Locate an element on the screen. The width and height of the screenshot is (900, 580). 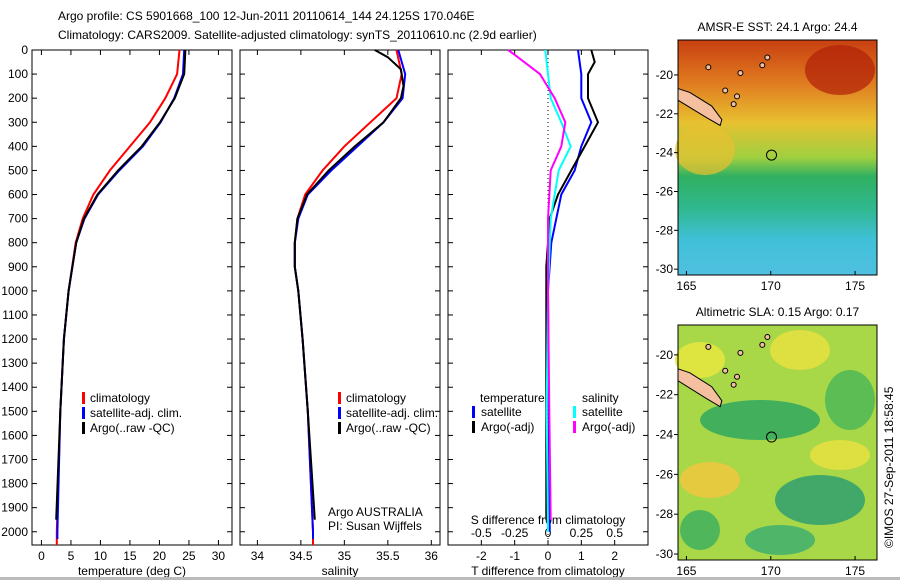
x-axis-label: T difference from climatology is located at coordinates (548, 571).